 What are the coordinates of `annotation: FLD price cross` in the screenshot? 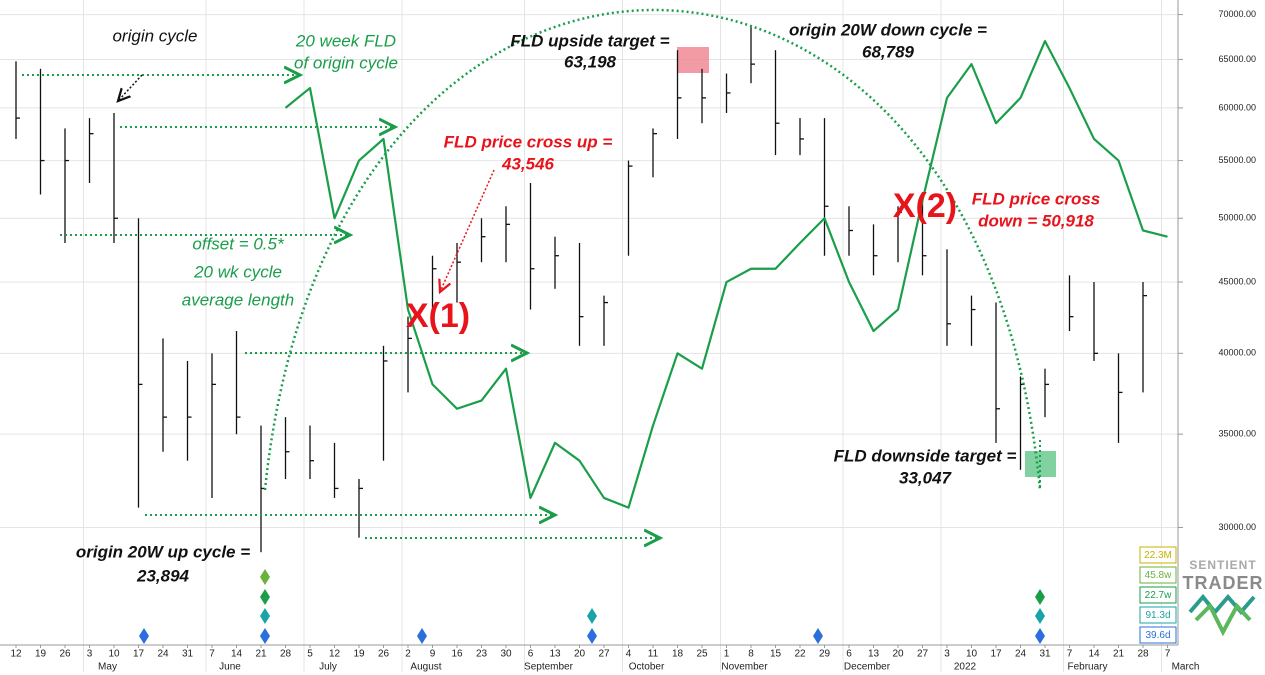 It's located at (1036, 198).